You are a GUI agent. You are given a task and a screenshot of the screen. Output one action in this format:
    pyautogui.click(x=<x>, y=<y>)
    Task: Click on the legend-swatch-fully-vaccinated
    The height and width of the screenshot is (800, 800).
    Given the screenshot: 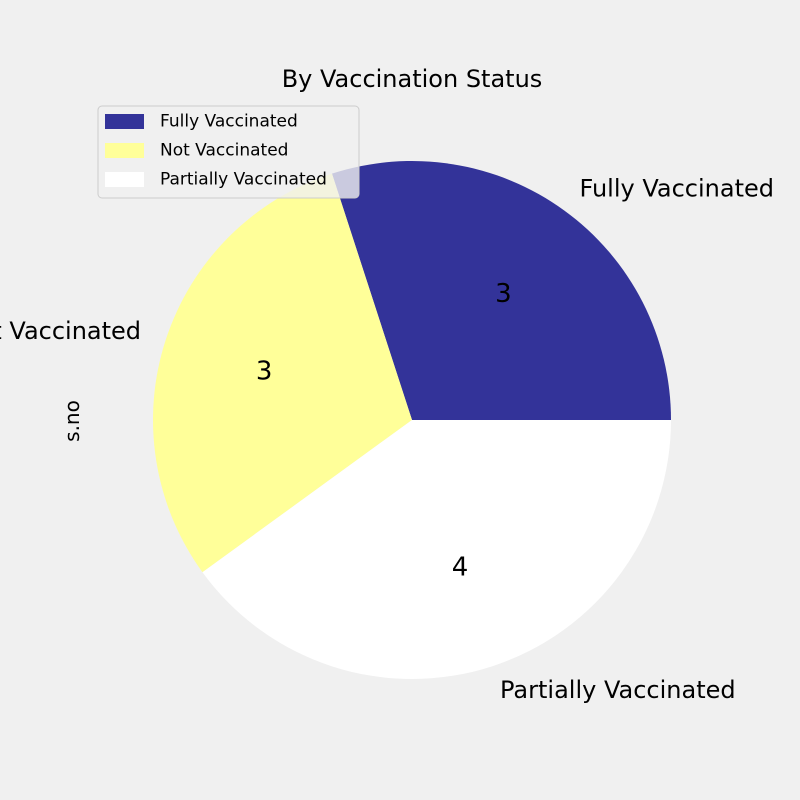 What is the action you would take?
    pyautogui.click(x=124, y=121)
    